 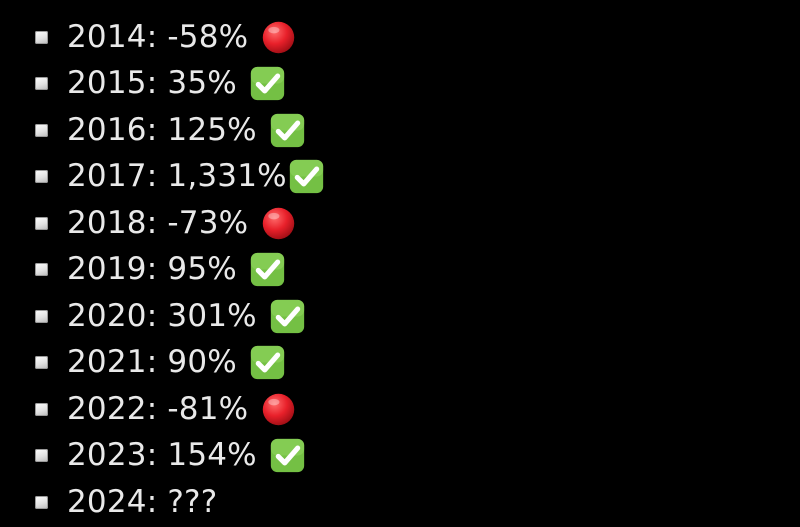 What do you see at coordinates (162, 129) in the screenshot?
I see `item-label: 2016: 125%` at bounding box center [162, 129].